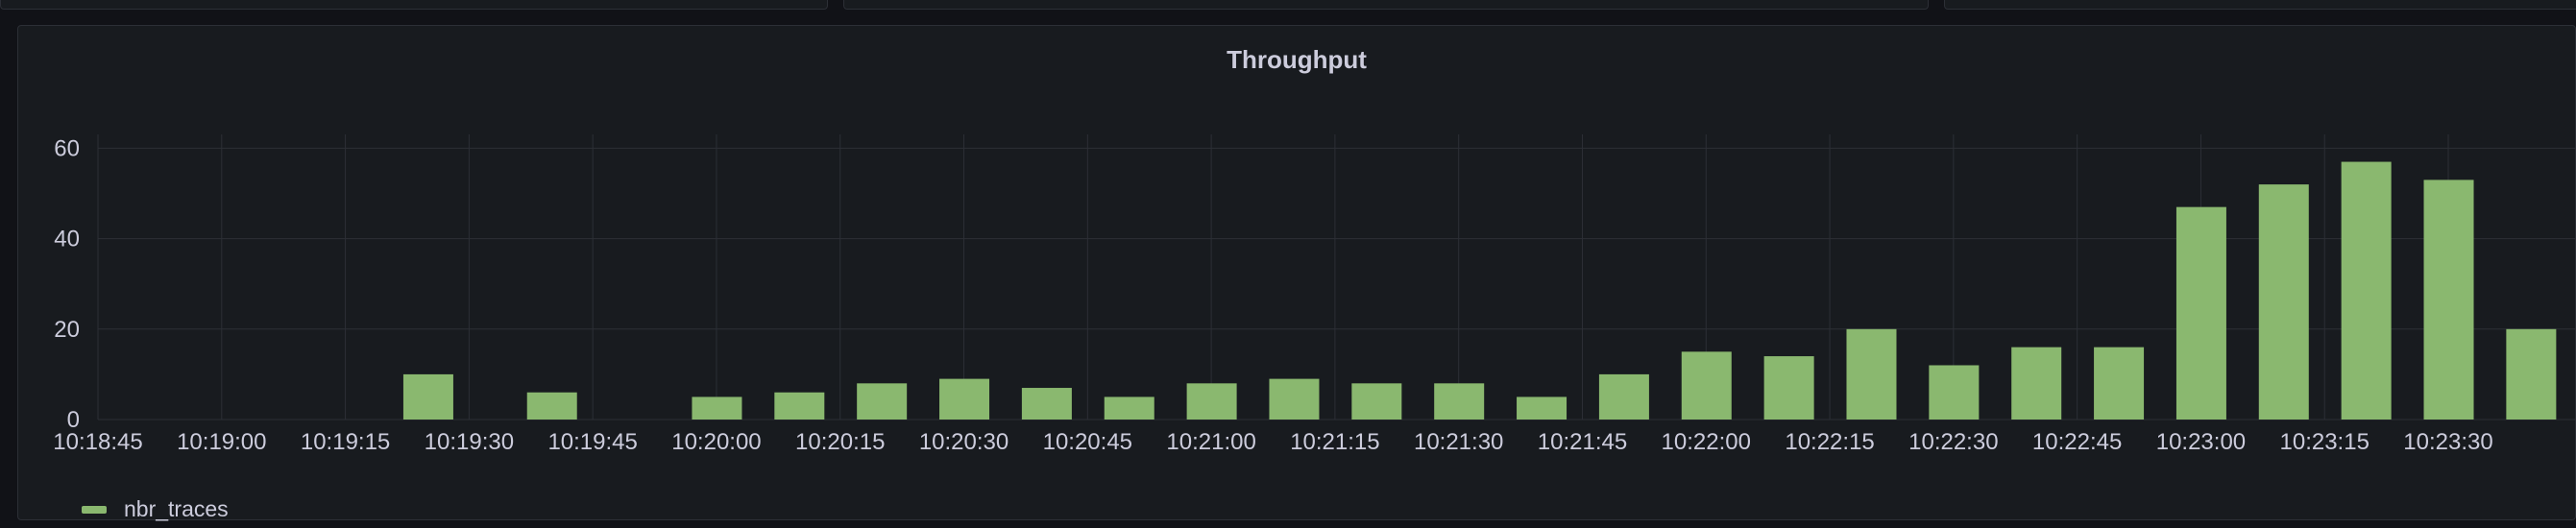  Describe the element at coordinates (716, 442) in the screenshot. I see `x-tick-label: 10:20:00` at that location.